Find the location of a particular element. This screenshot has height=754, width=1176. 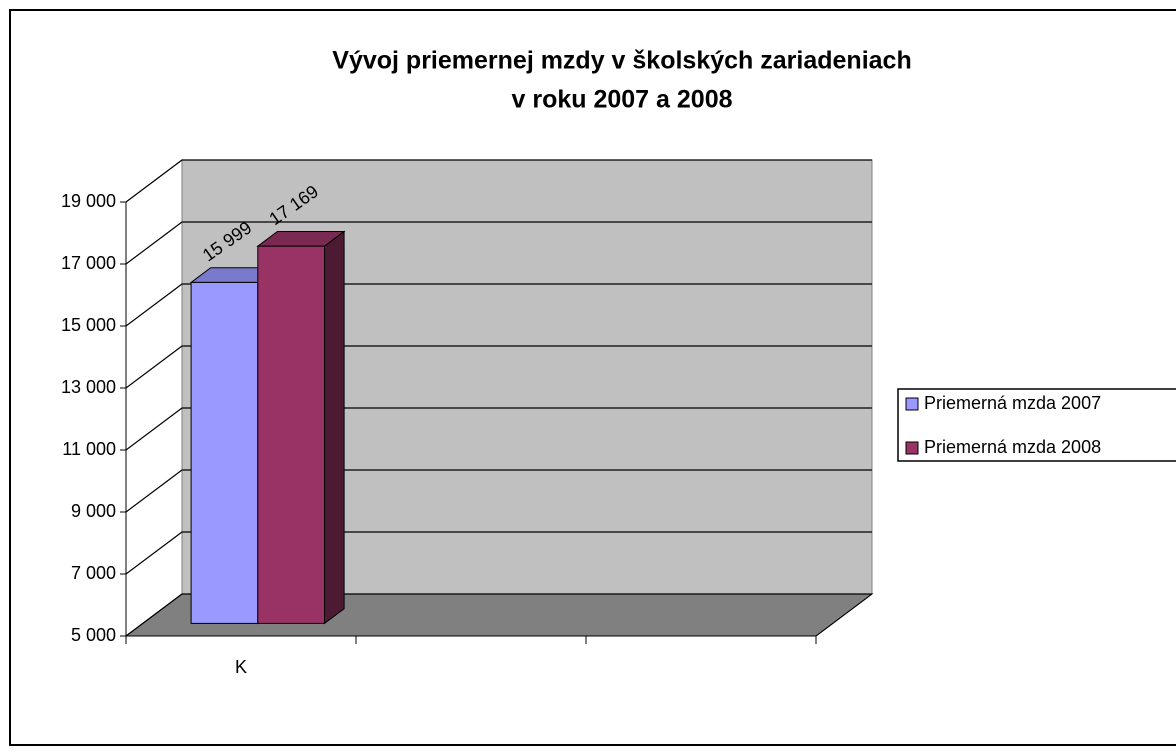

side-wall is located at coordinates (154, 398).